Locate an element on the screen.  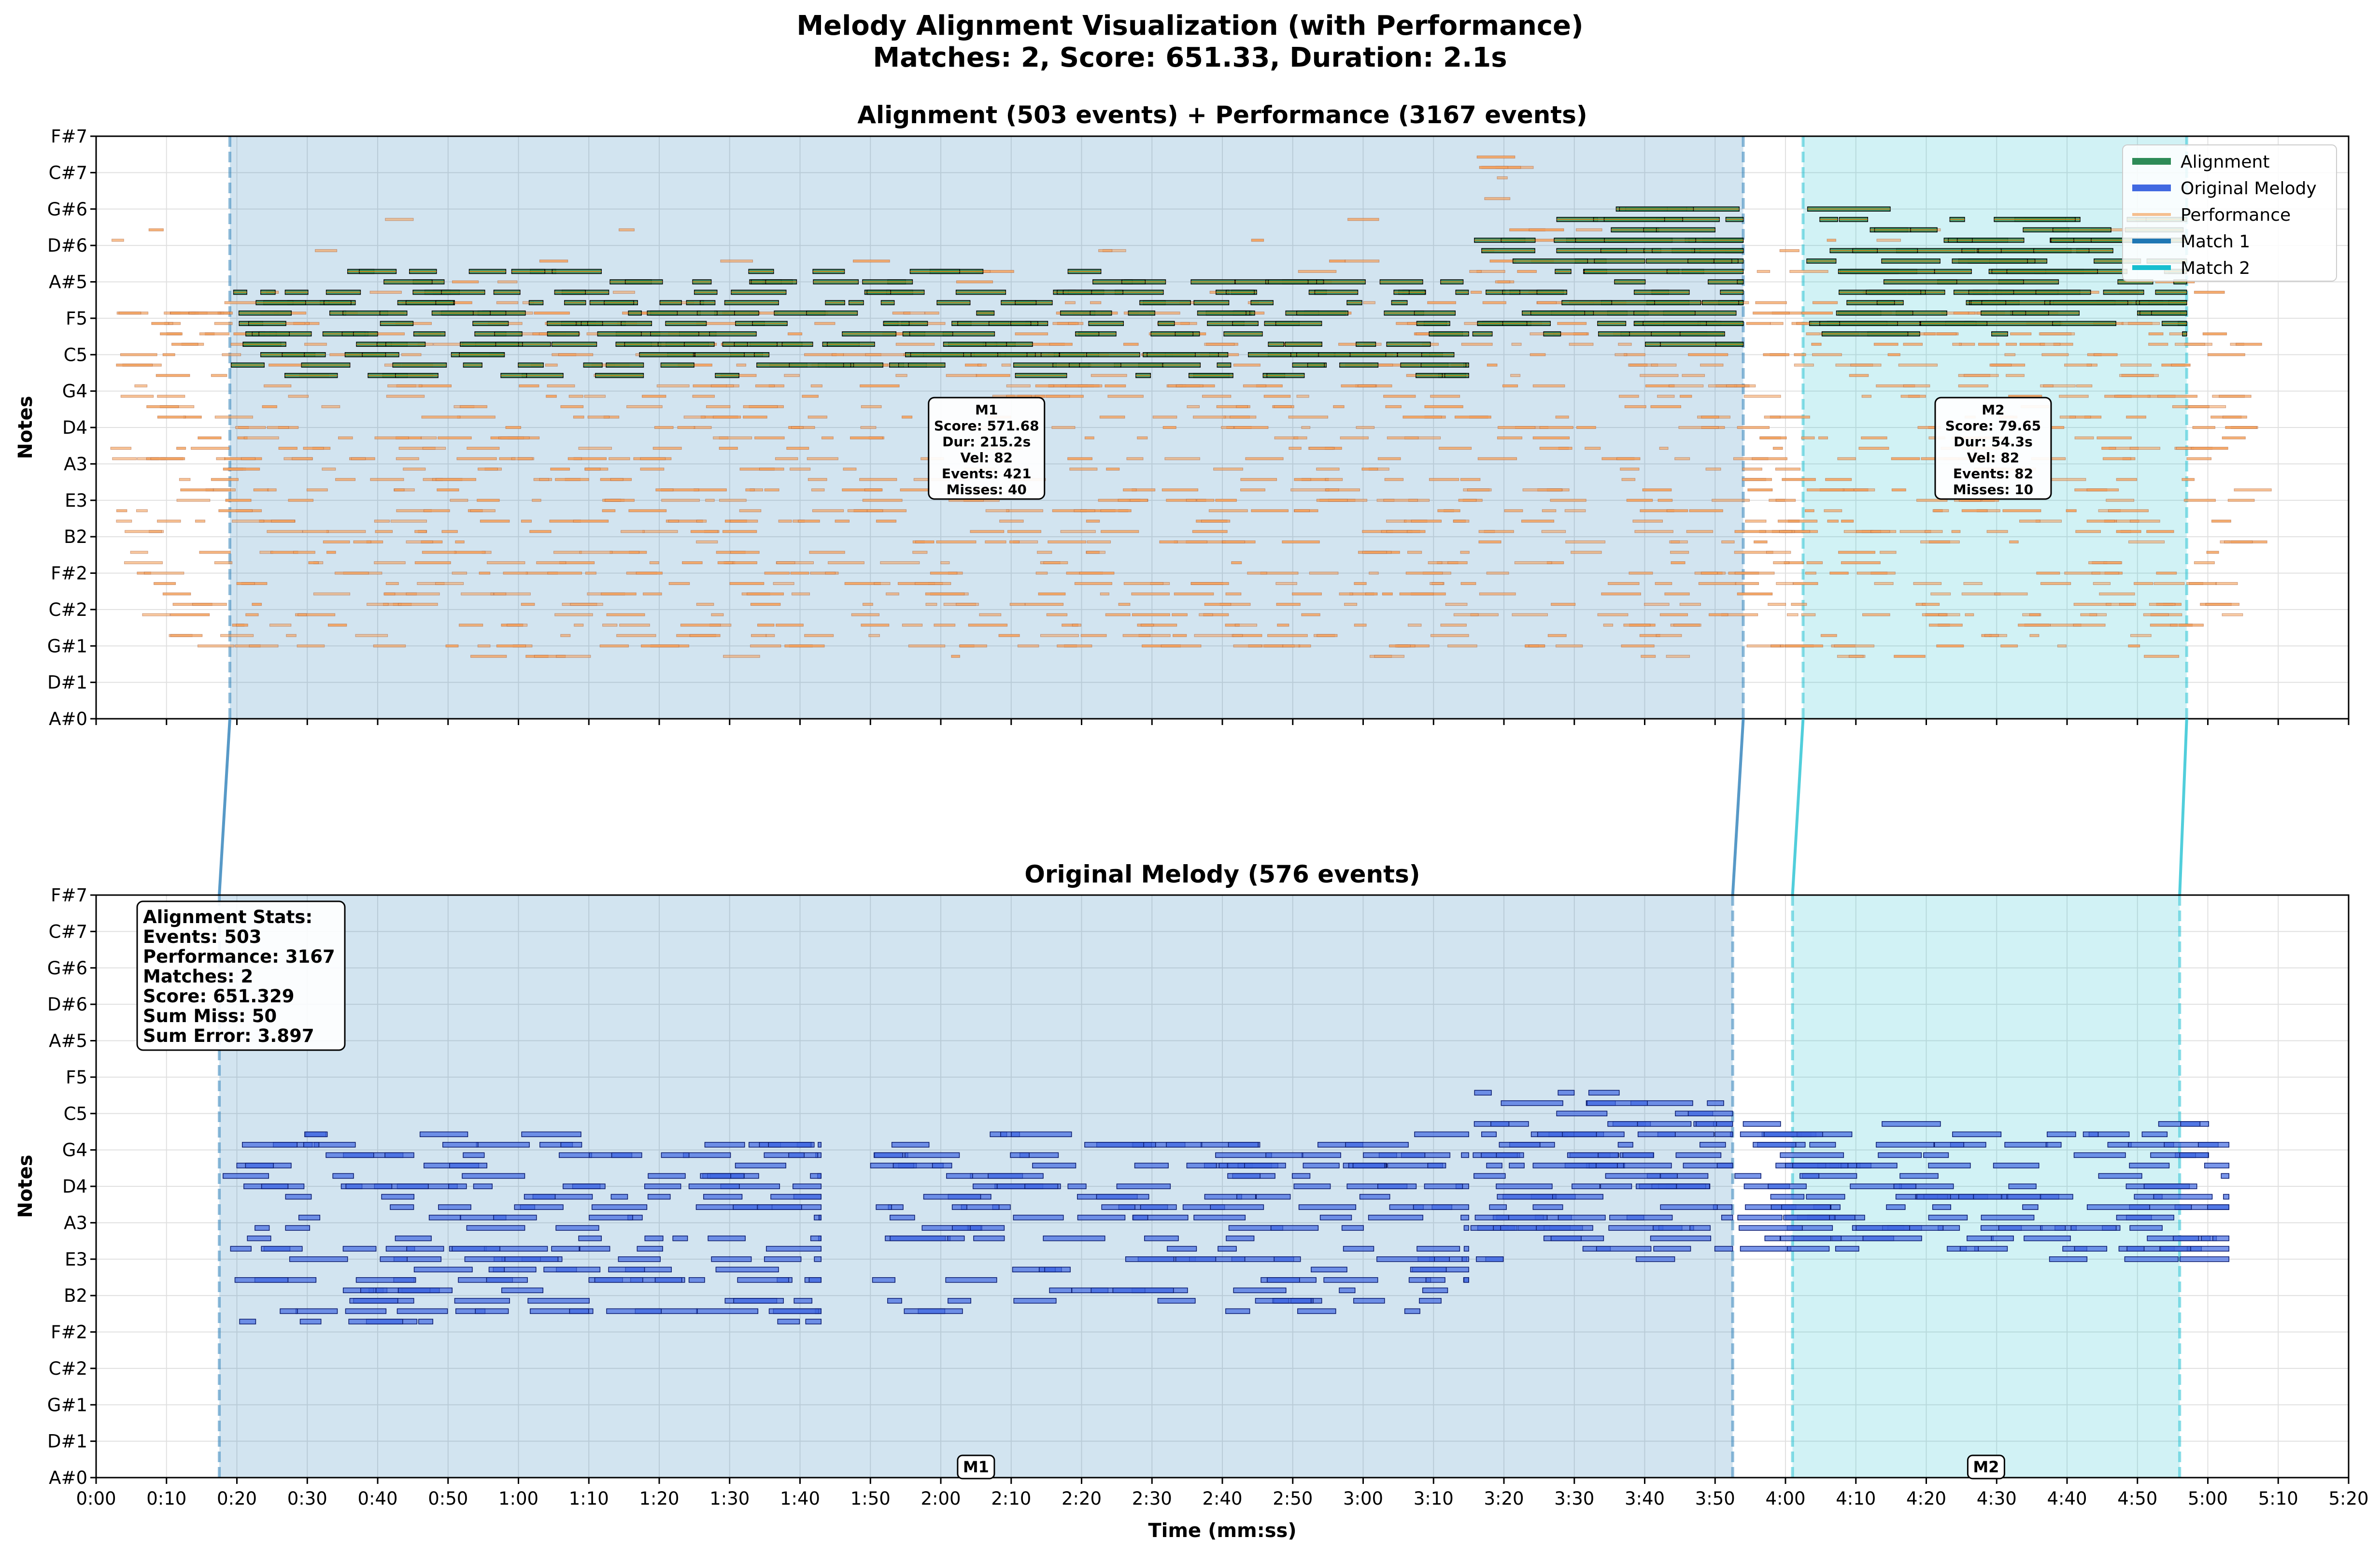
bottom-match-markers: M1 M2 is located at coordinates (1481, 1467).